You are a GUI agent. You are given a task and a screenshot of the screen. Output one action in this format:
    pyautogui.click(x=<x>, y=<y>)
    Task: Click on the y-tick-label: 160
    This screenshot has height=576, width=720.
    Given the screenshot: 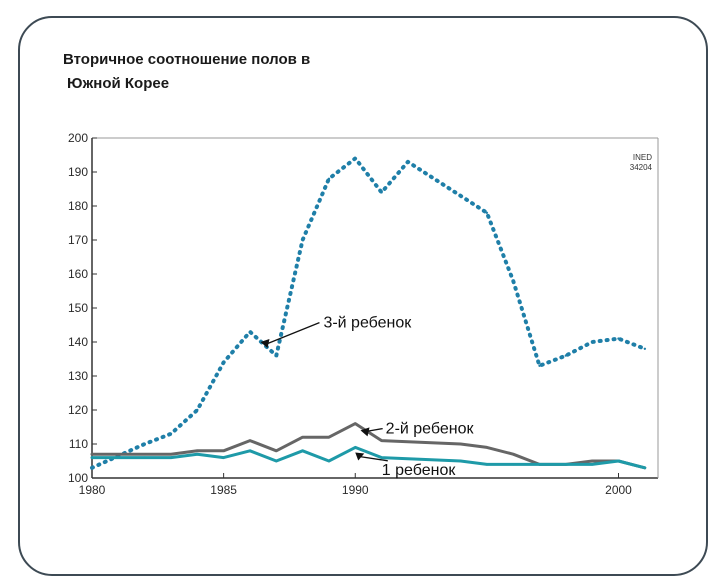 What is the action you would take?
    pyautogui.click(x=78, y=274)
    